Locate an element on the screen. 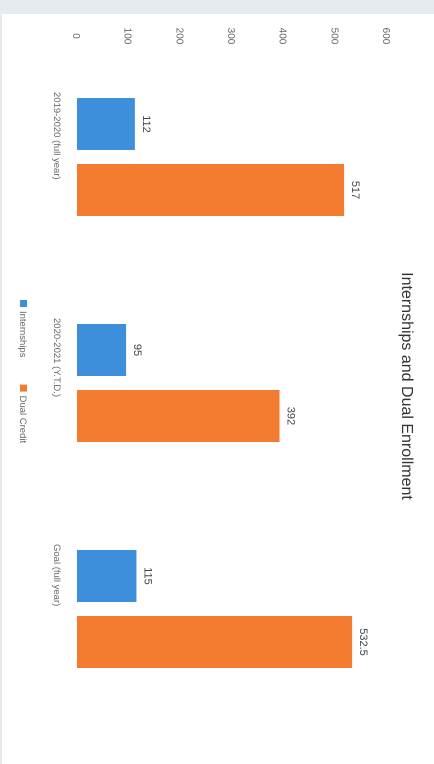 The width and height of the screenshot is (434, 764). x-category-label: 2019-2020 (full year) is located at coordinates (56, 136).